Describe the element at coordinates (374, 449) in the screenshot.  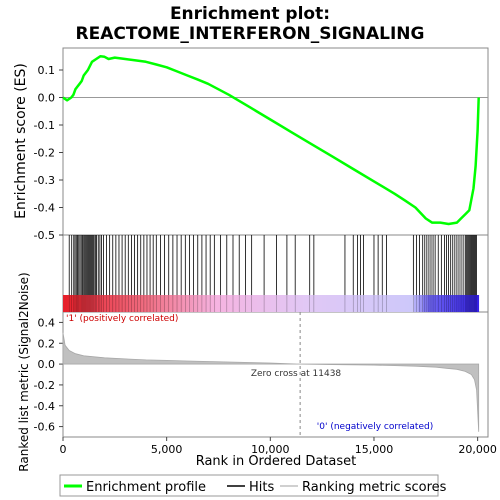
I see `x-tick-label: 15,000` at that location.